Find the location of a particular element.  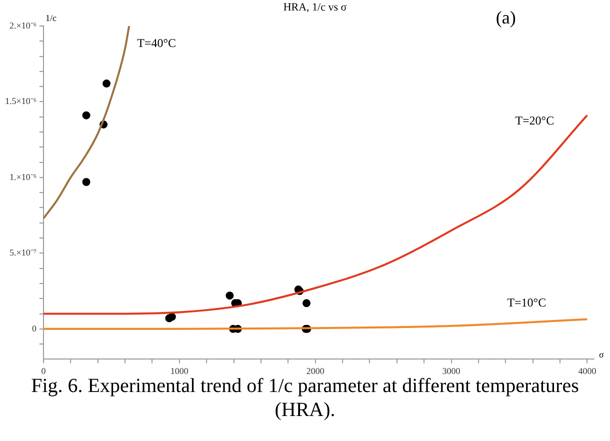

x-tick-label: 3000 is located at coordinates (451, 371).